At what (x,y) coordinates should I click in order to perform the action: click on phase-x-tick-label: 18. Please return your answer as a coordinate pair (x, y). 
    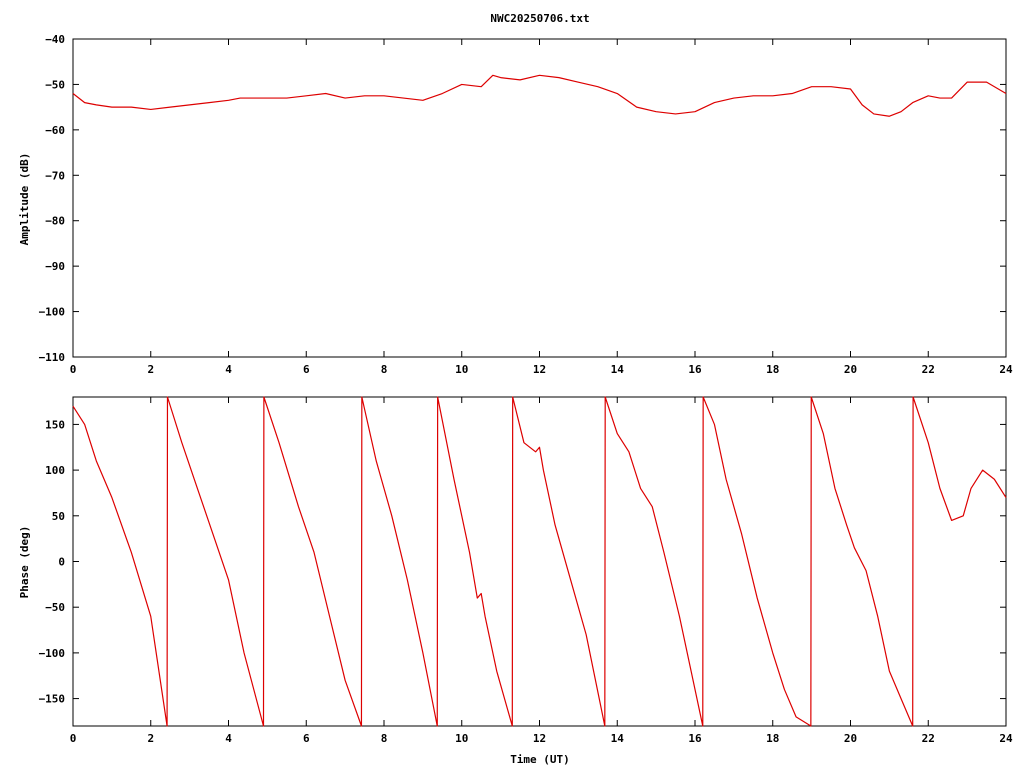
    Looking at the image, I should click on (772, 738).